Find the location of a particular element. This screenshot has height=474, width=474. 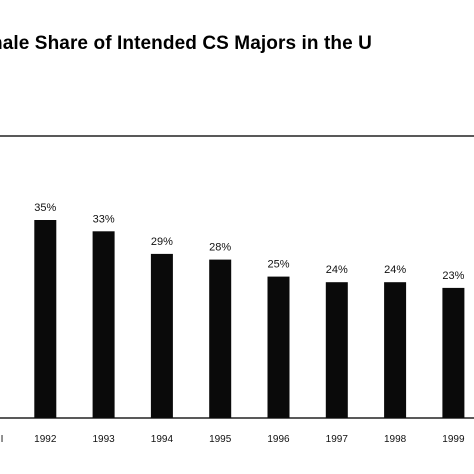

data-label-1998: 24% is located at coordinates (395, 270).